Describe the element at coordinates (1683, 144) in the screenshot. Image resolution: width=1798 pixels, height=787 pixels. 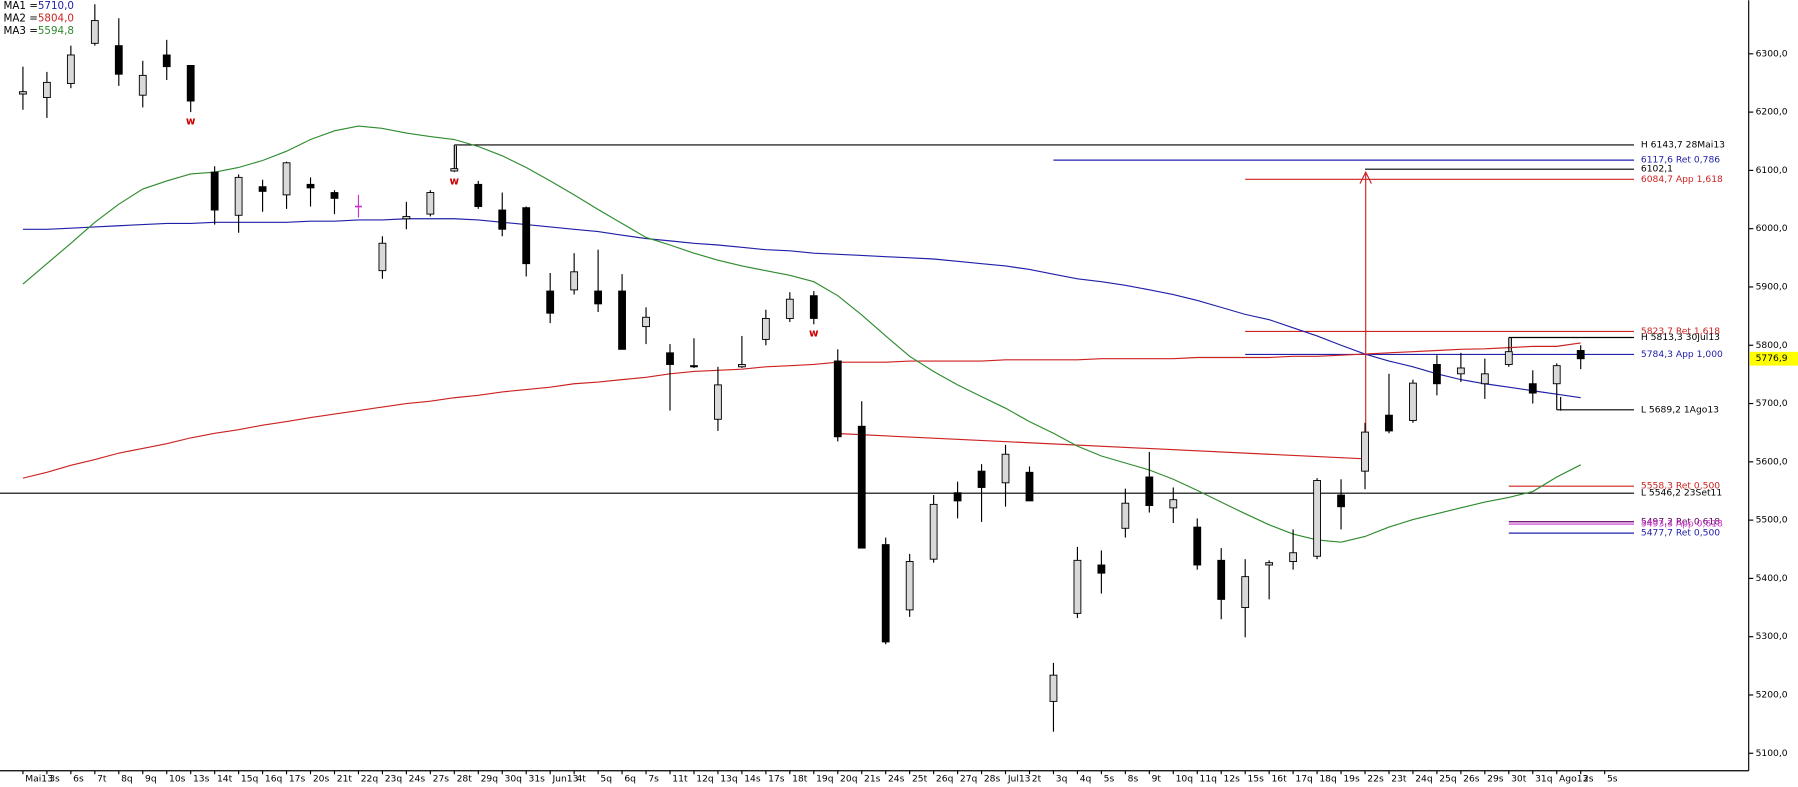
I see `level-label: H 6143,7 28Mai13` at that location.